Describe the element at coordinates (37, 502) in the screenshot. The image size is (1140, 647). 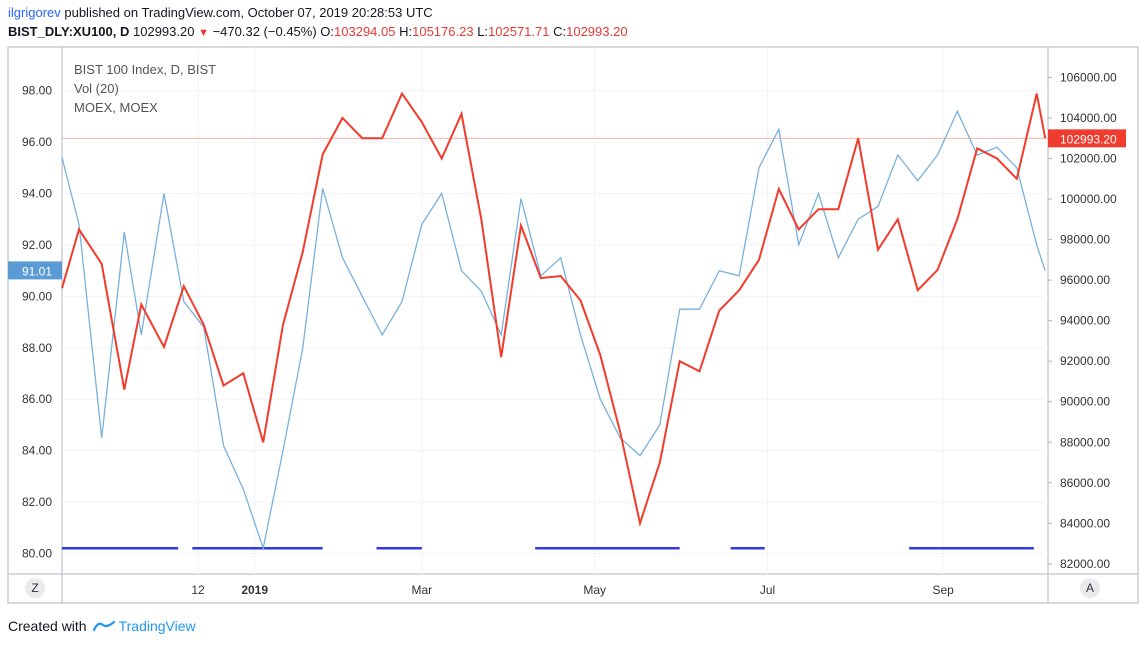
I see `left-tick-label: 82.00` at that location.